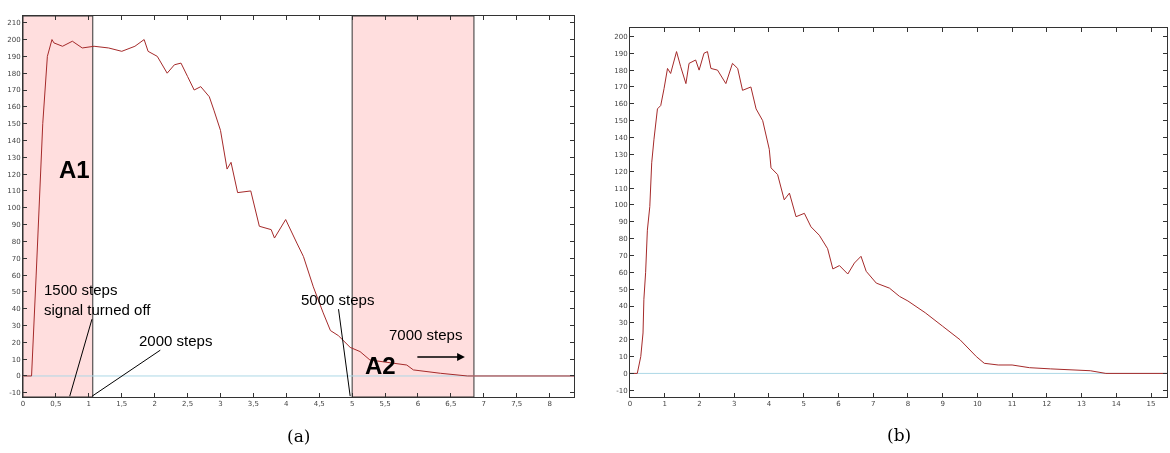  What do you see at coordinates (426, 334) in the screenshot?
I see `annotation: 7000 steps` at bounding box center [426, 334].